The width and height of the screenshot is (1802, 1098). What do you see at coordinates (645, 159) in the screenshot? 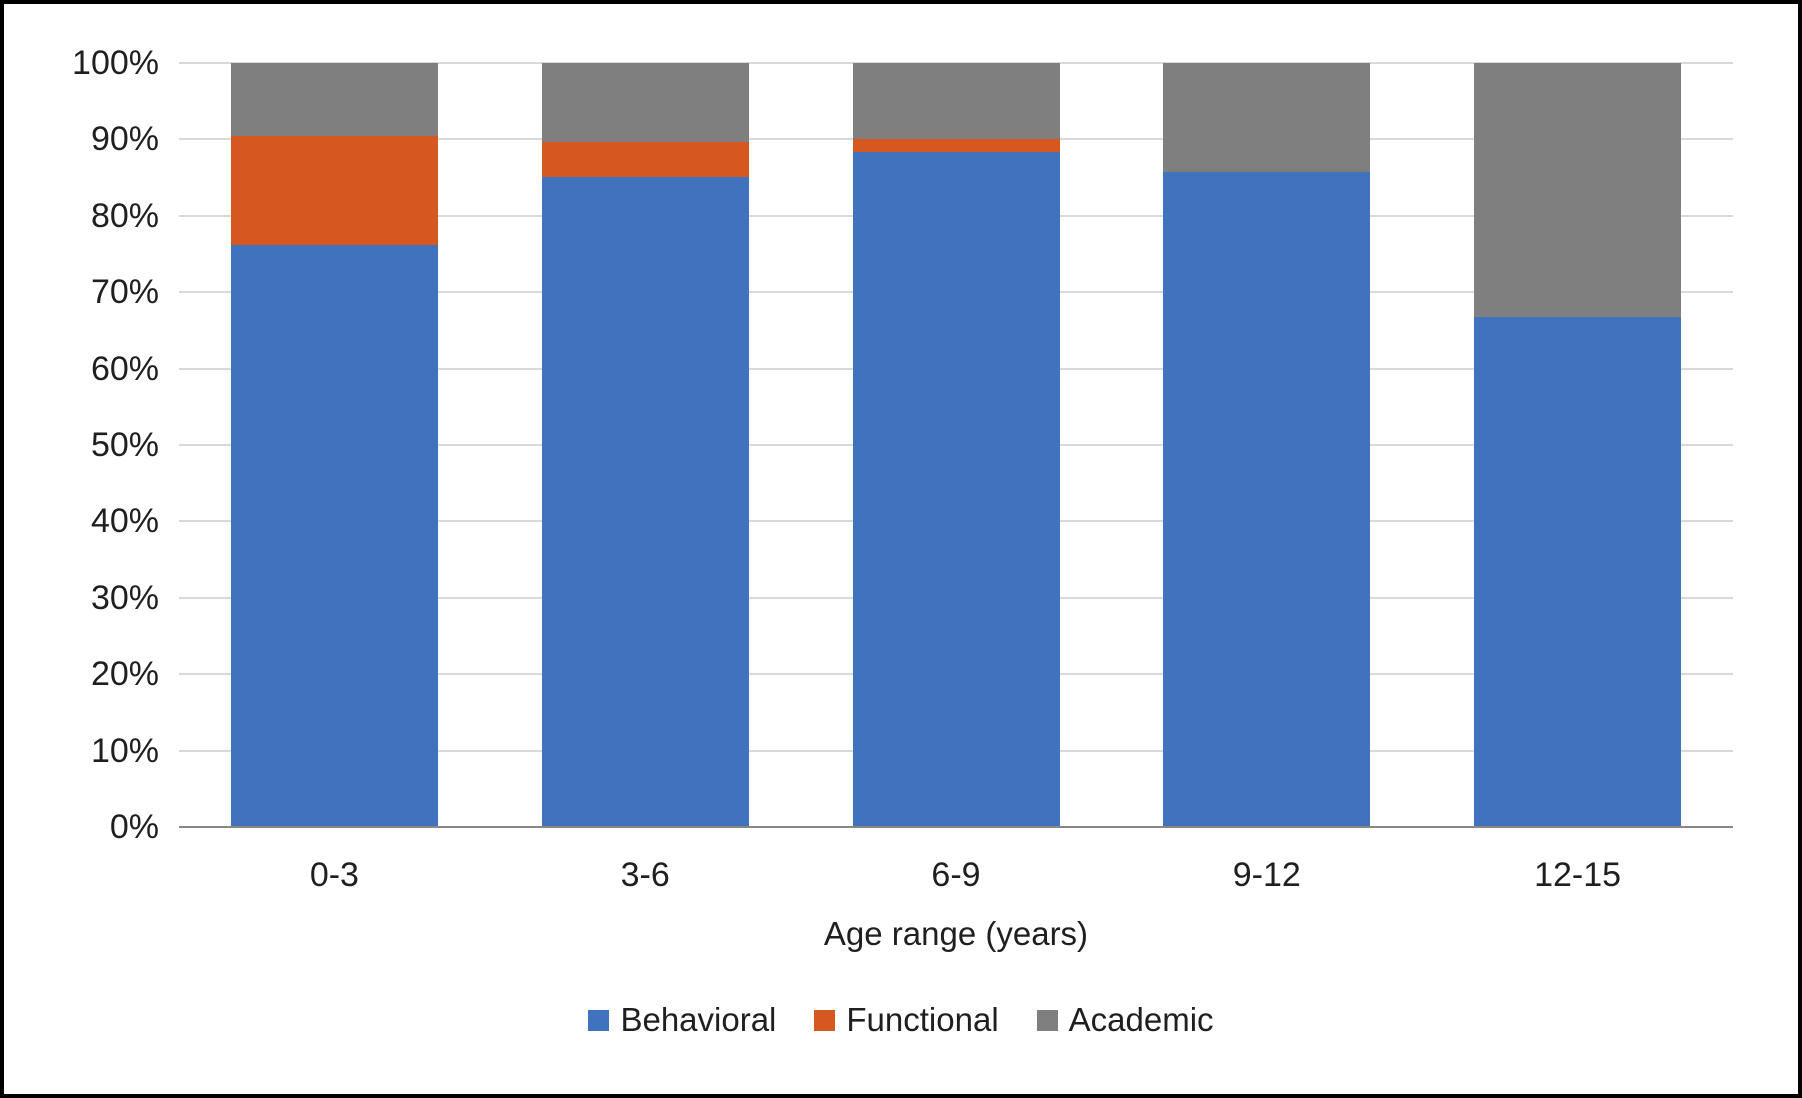
I see `bar-3-6-segment-functional` at bounding box center [645, 159].